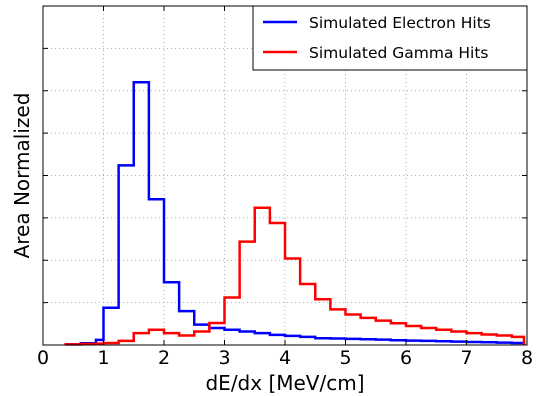  Describe the element at coordinates (224, 358) in the screenshot. I see `x-tick-label: 3` at that location.